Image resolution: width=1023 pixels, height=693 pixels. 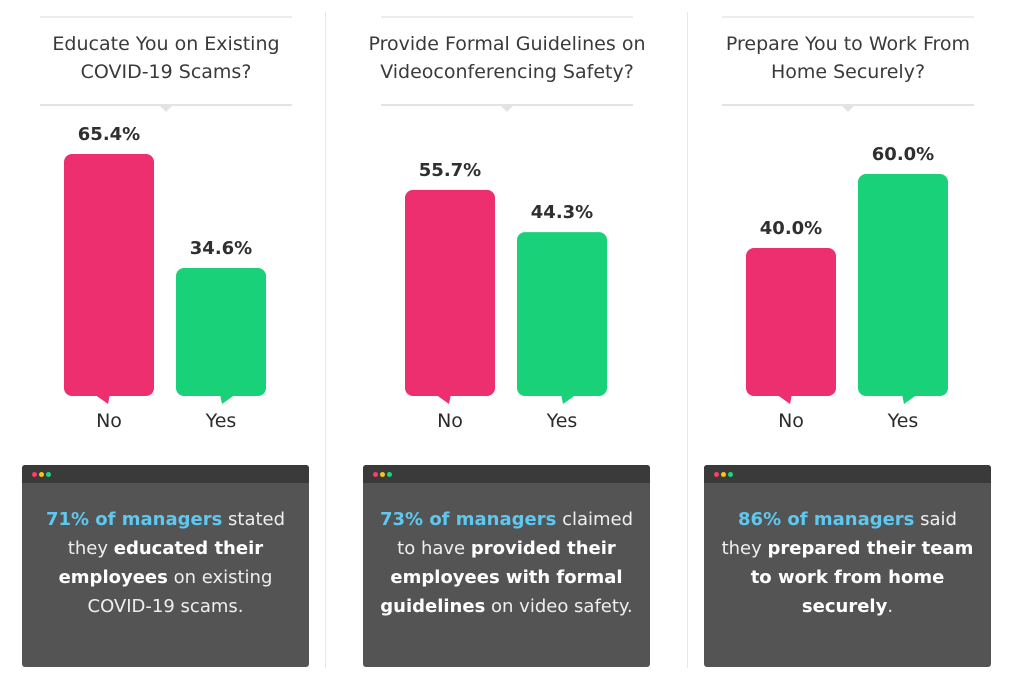 I want to click on stat-highlight: 73% of managers, so click(x=468, y=519).